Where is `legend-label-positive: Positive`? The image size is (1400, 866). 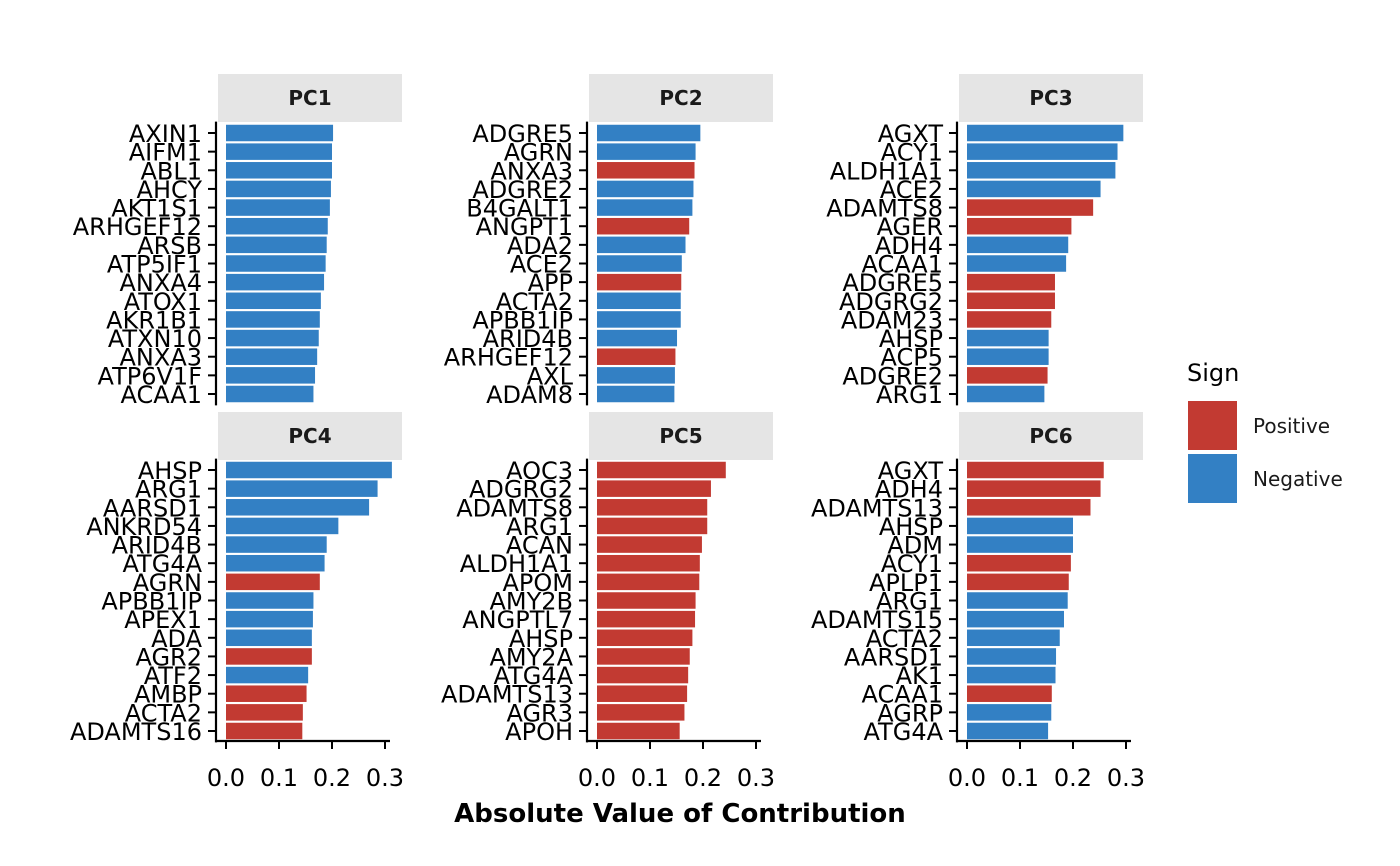 legend-label-positive: Positive is located at coordinates (1291, 426).